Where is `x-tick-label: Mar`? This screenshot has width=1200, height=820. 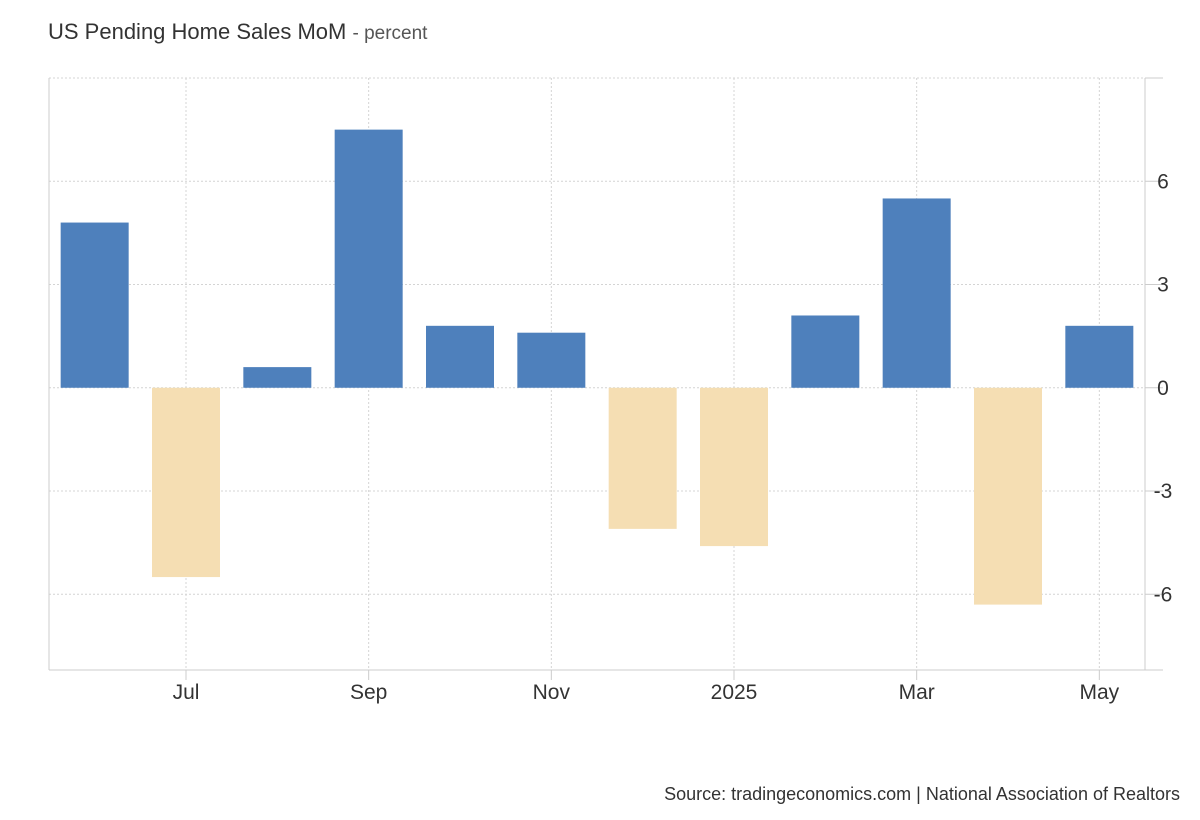
x-tick-label: Mar is located at coordinates (917, 692).